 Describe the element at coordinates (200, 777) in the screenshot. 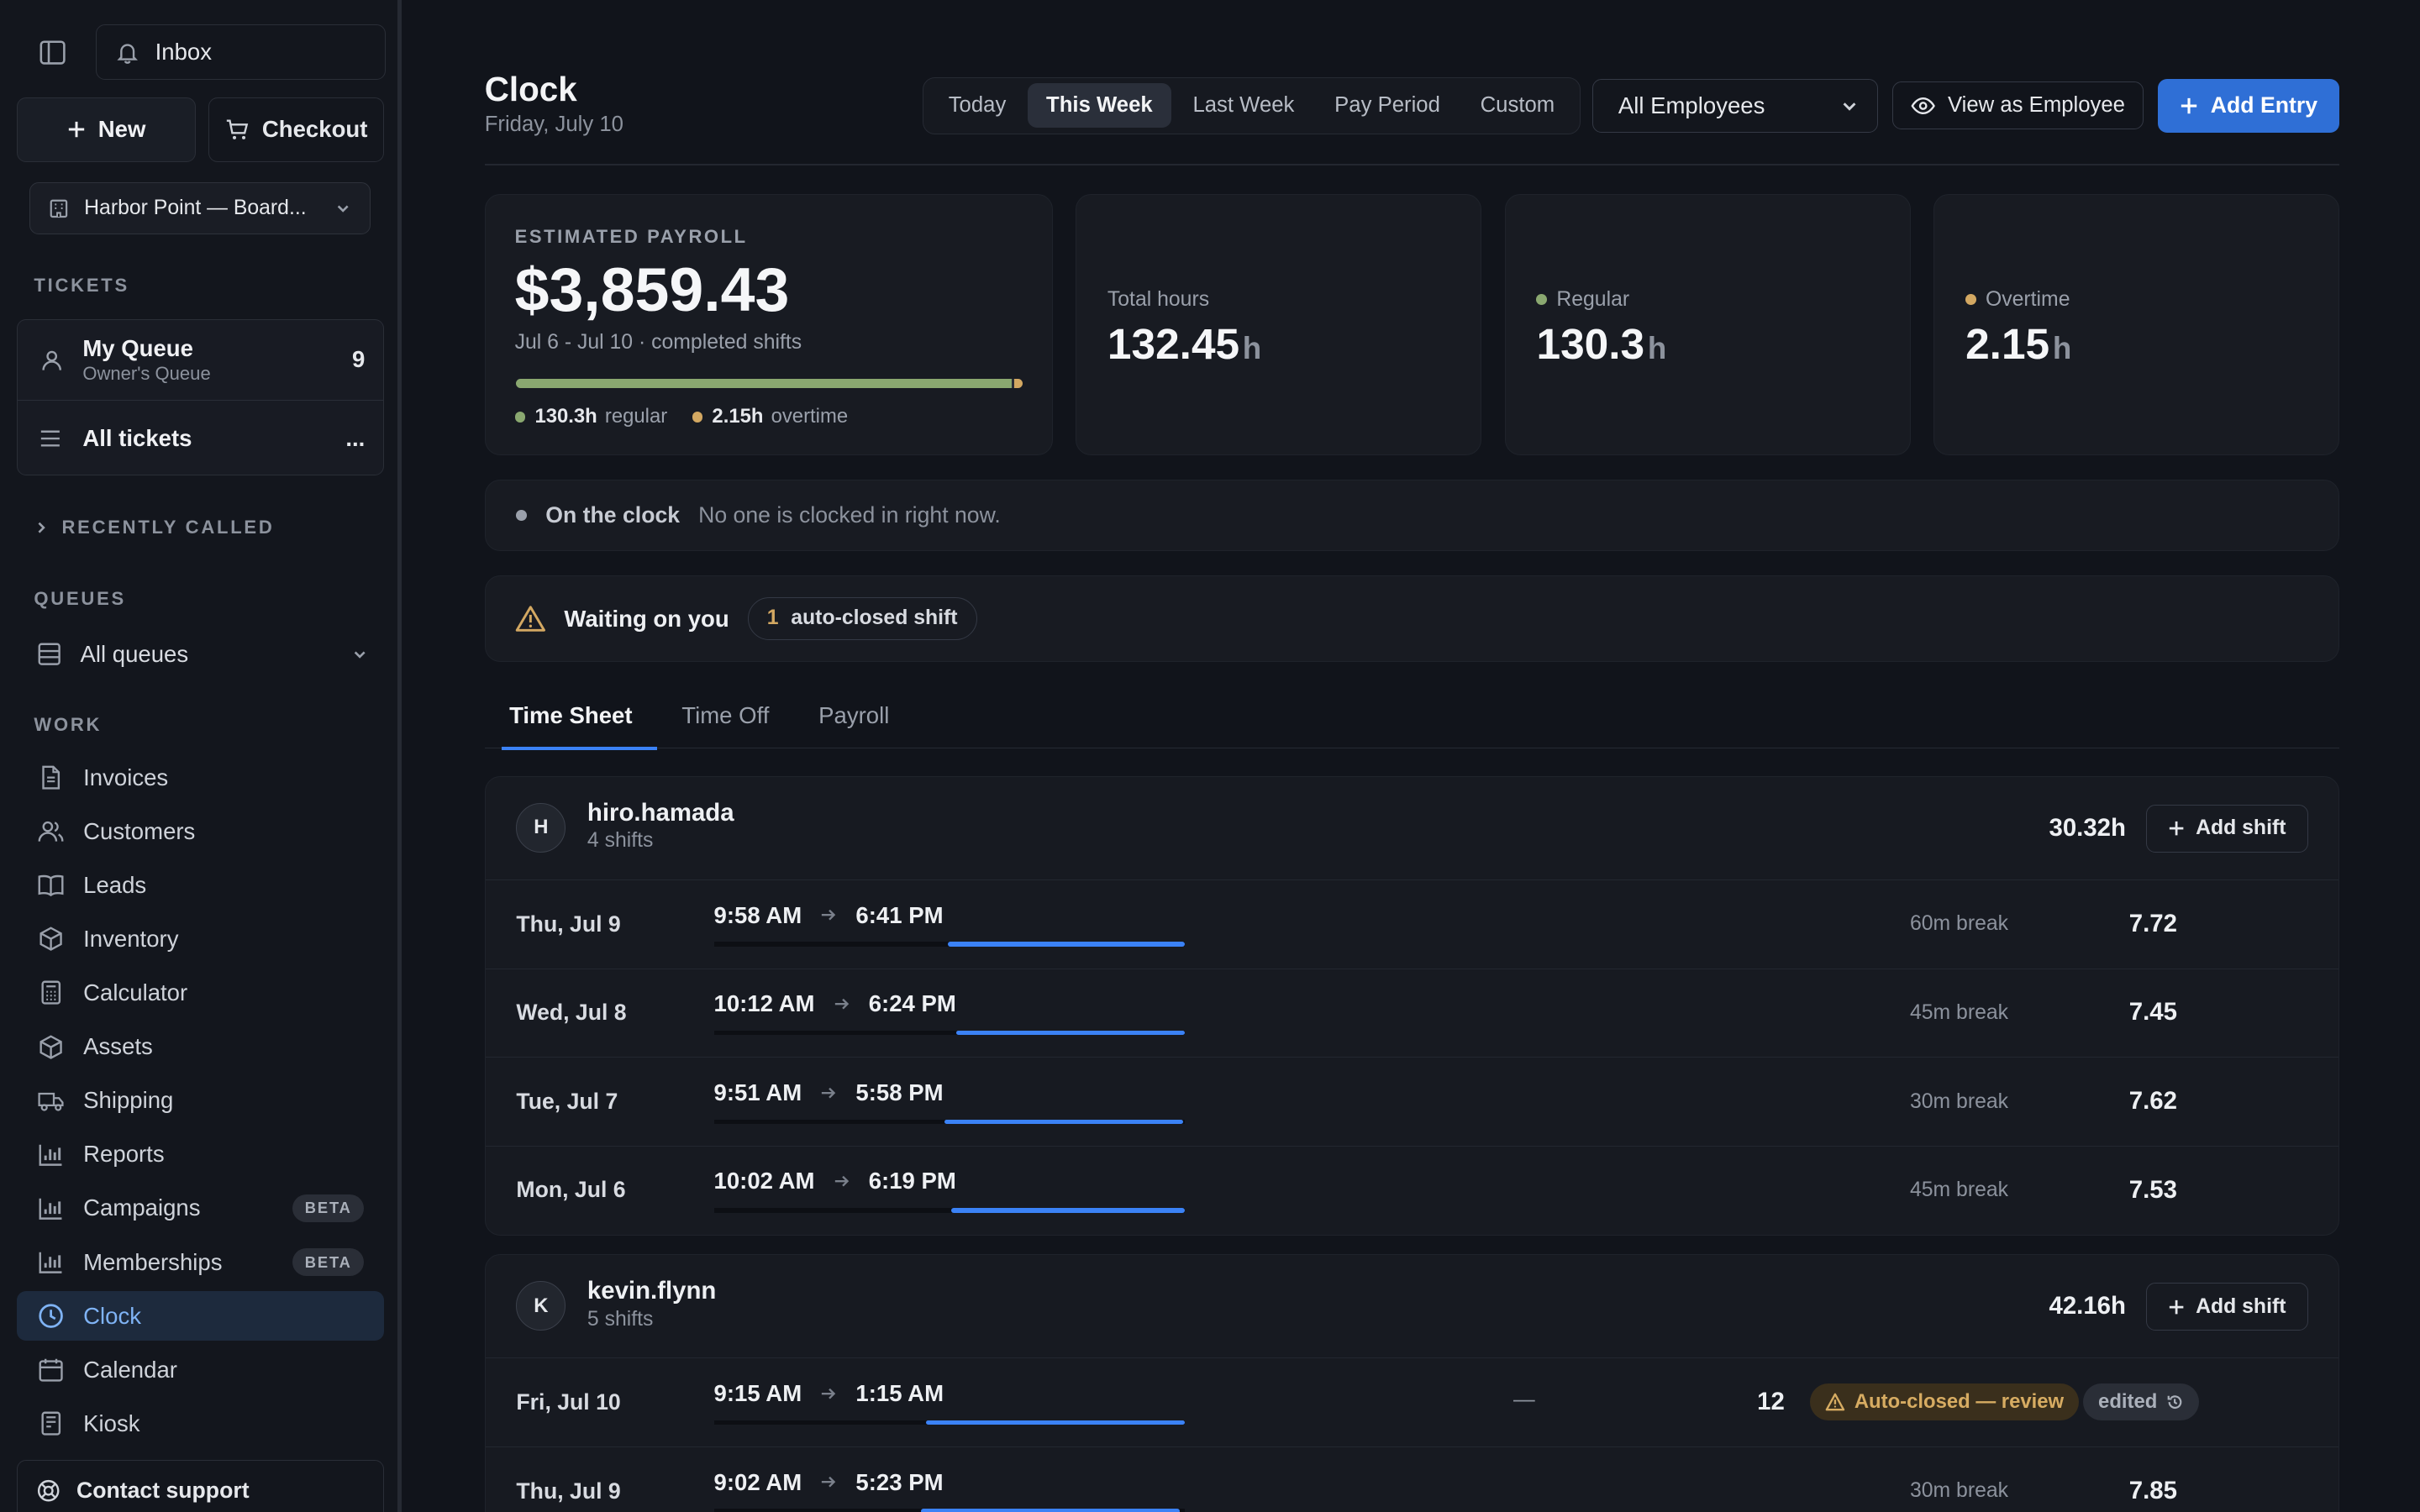

I see `sidebar-item-invoices: Invoices` at that location.